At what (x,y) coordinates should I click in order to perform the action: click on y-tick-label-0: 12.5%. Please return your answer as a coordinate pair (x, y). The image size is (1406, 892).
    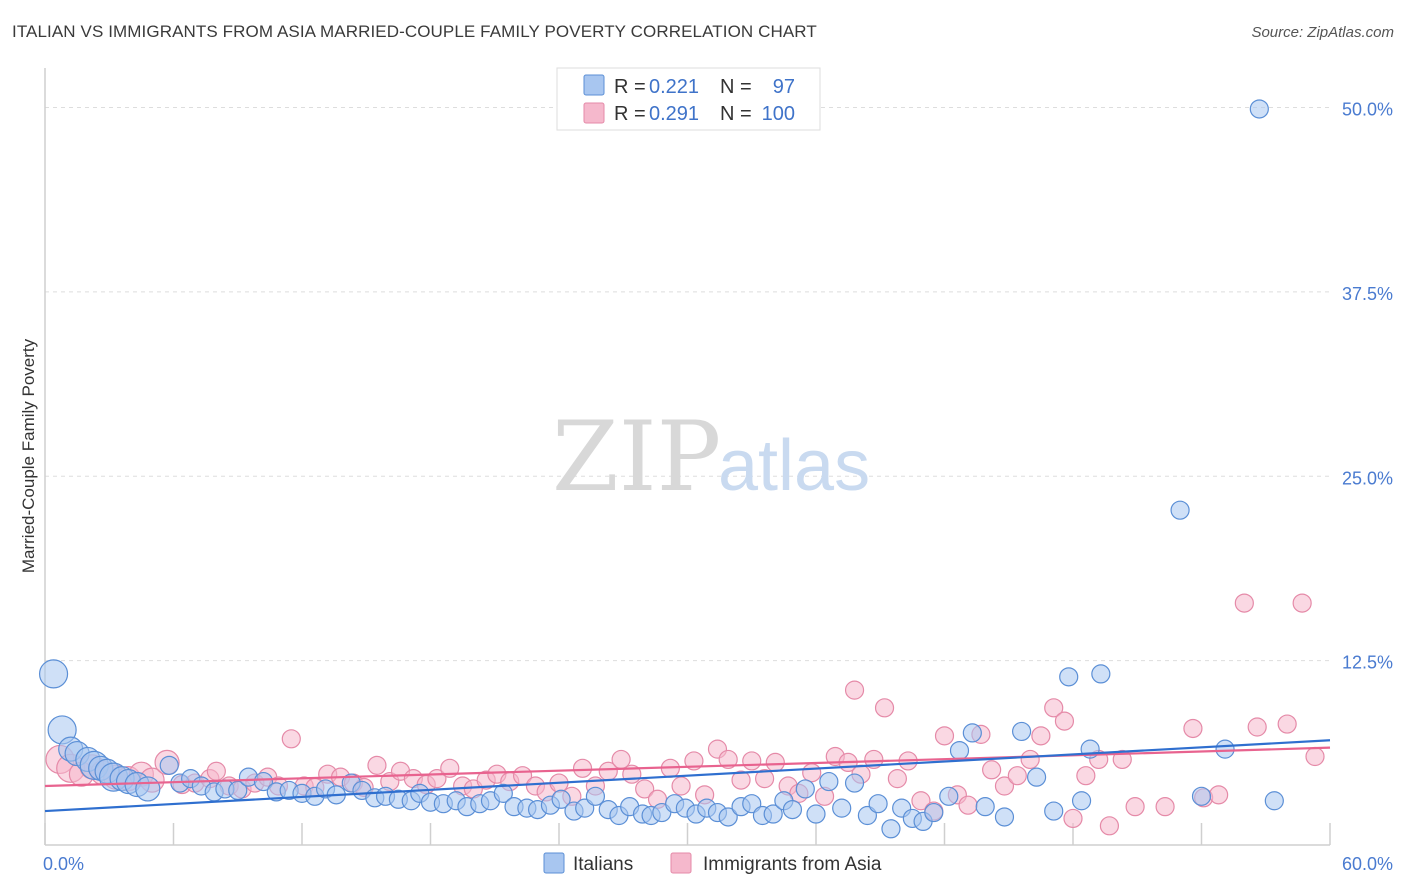
    Looking at the image, I should click on (1367, 663).